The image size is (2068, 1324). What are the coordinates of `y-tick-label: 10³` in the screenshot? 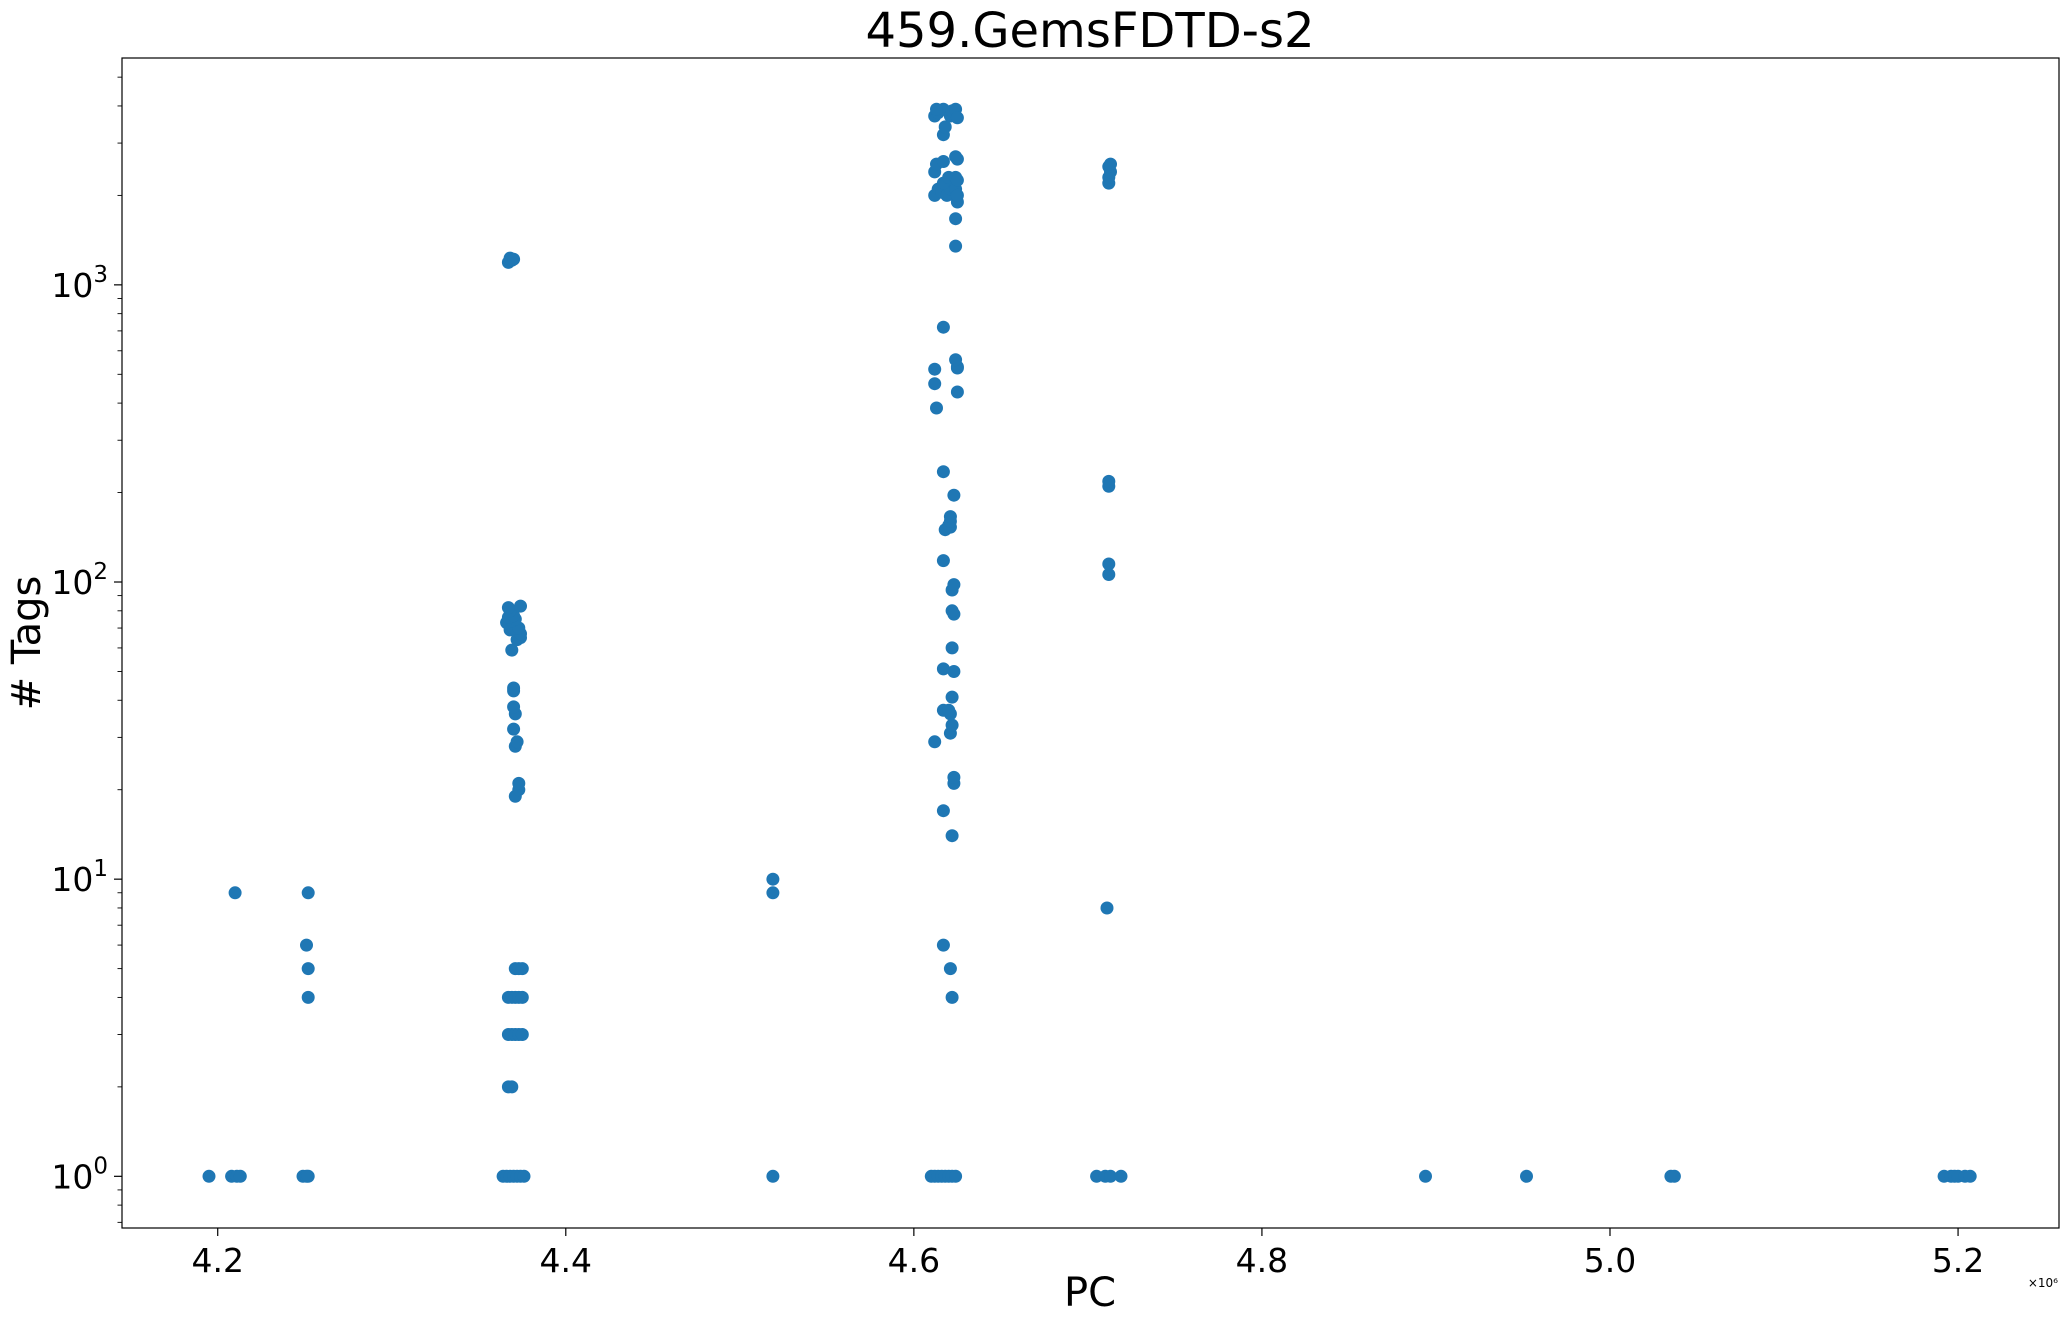 It's located at (79, 283).